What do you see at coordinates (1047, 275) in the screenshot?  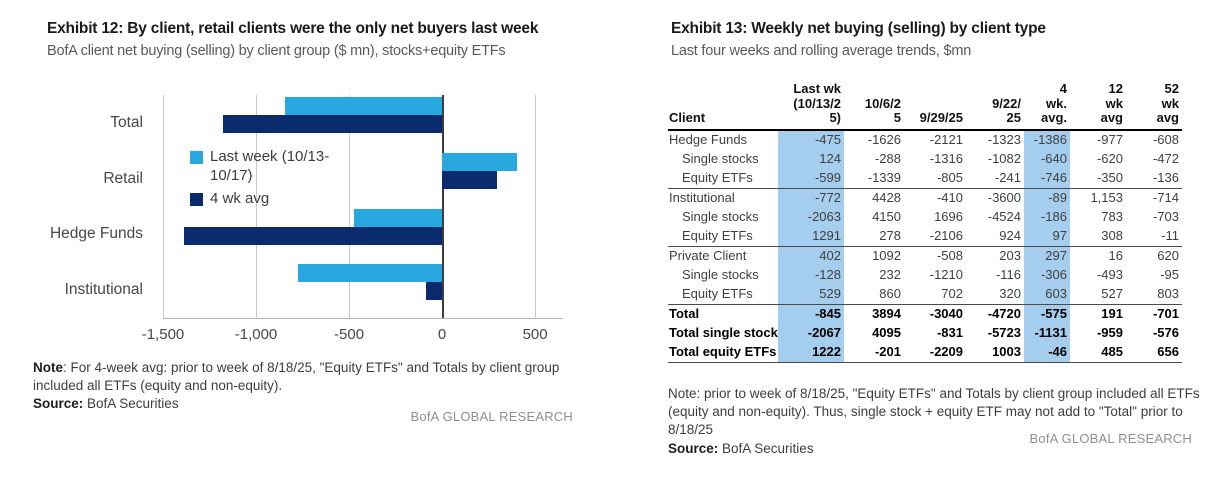 I see `value-cell: -306` at bounding box center [1047, 275].